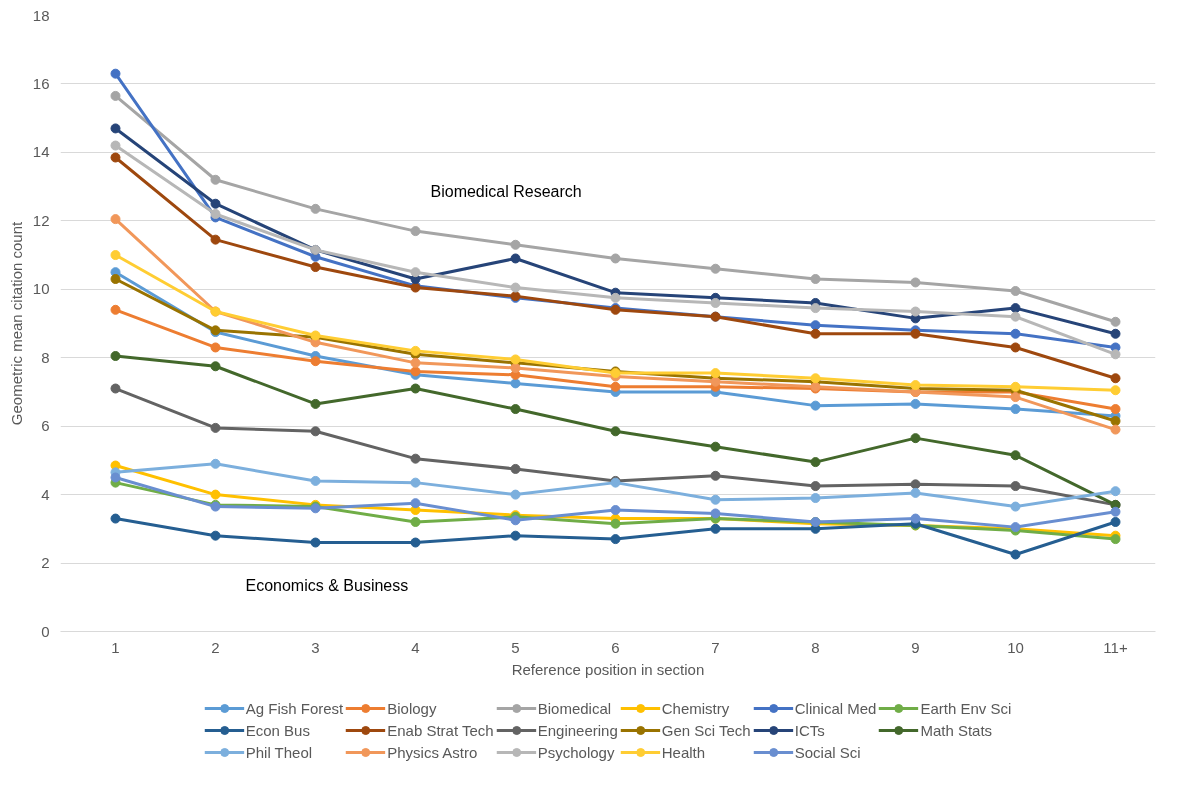  What do you see at coordinates (956, 730) in the screenshot?
I see `legend-label: Math Stats` at bounding box center [956, 730].